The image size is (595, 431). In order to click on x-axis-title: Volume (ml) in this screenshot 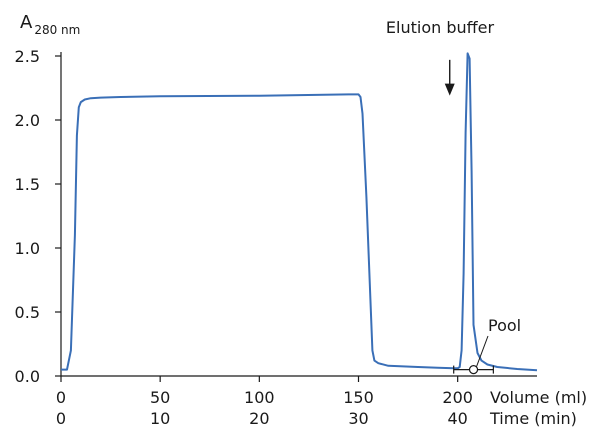, I will do `click(538, 397)`.